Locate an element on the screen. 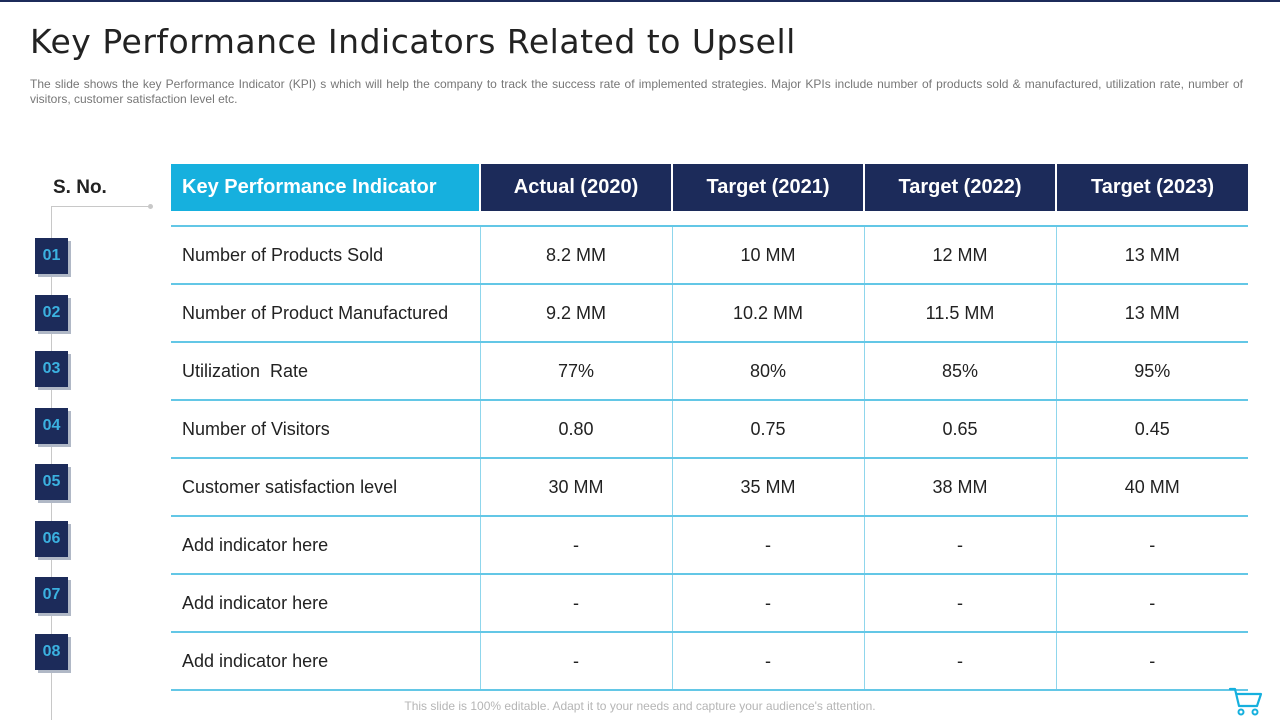 This screenshot has width=1280, height=720. kpi-name-cell: Number of Product Manufactured is located at coordinates (325, 312).